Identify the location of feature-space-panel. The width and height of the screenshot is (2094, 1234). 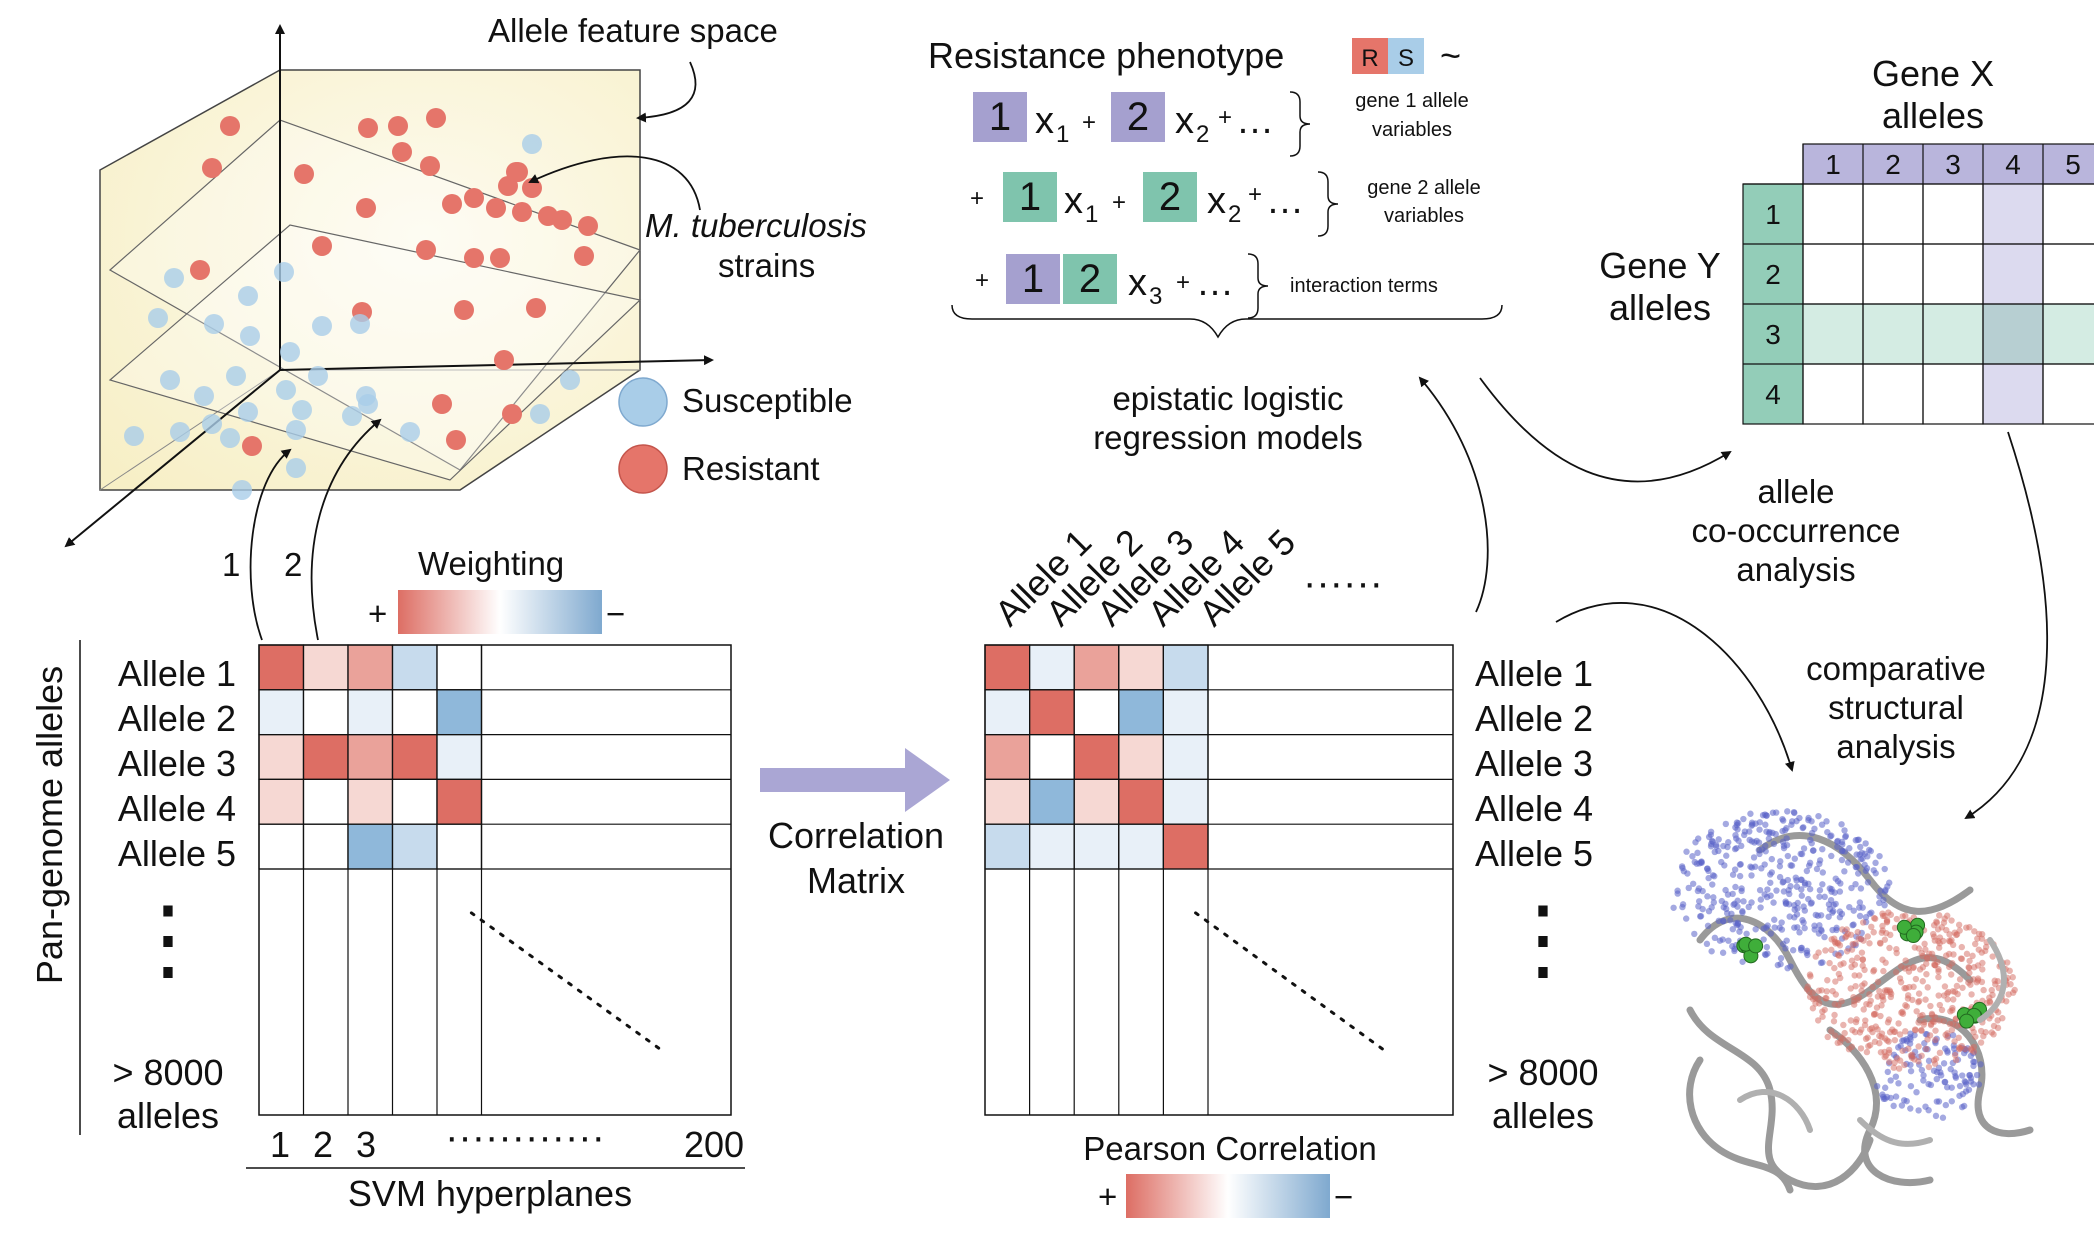
(389, 286).